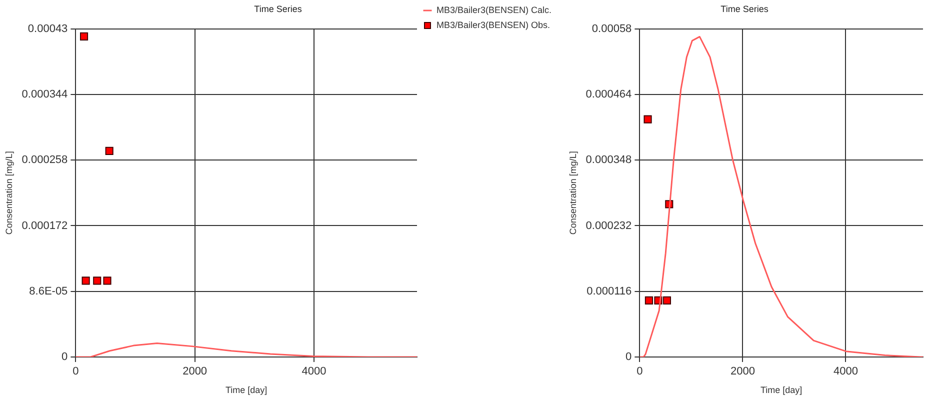 The height and width of the screenshot is (407, 931). I want to click on y-tick-label: 0.000232, so click(609, 226).